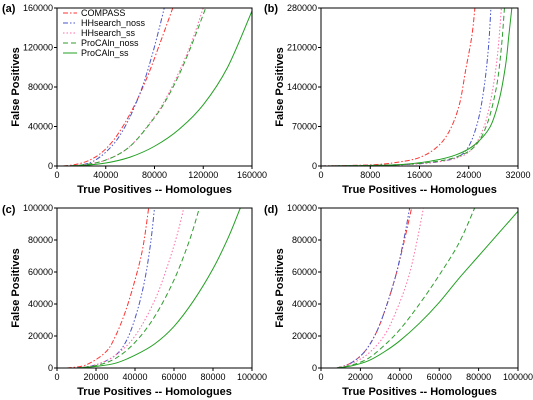 This screenshot has height=400, width=533. I want to click on y-tick-label: 160000, so click(38, 8).